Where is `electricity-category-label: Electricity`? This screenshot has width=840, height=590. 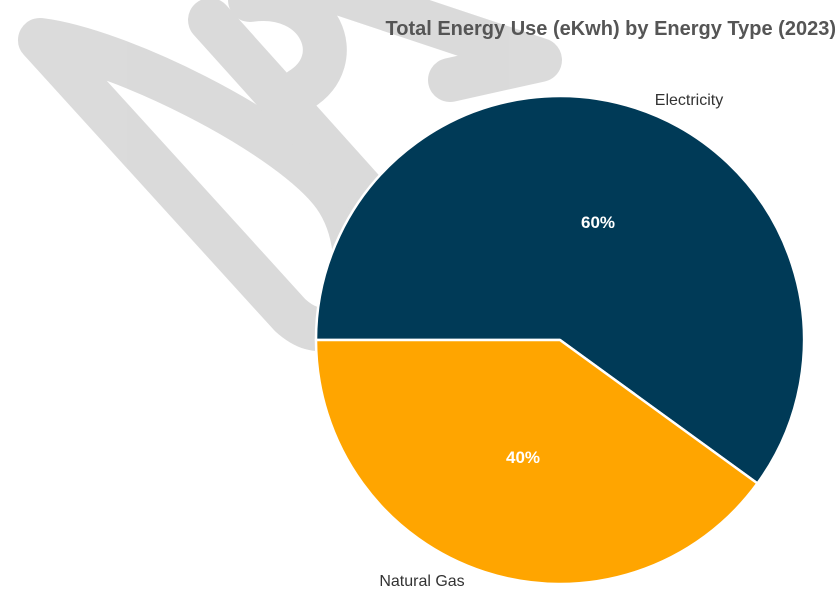 electricity-category-label: Electricity is located at coordinates (689, 100).